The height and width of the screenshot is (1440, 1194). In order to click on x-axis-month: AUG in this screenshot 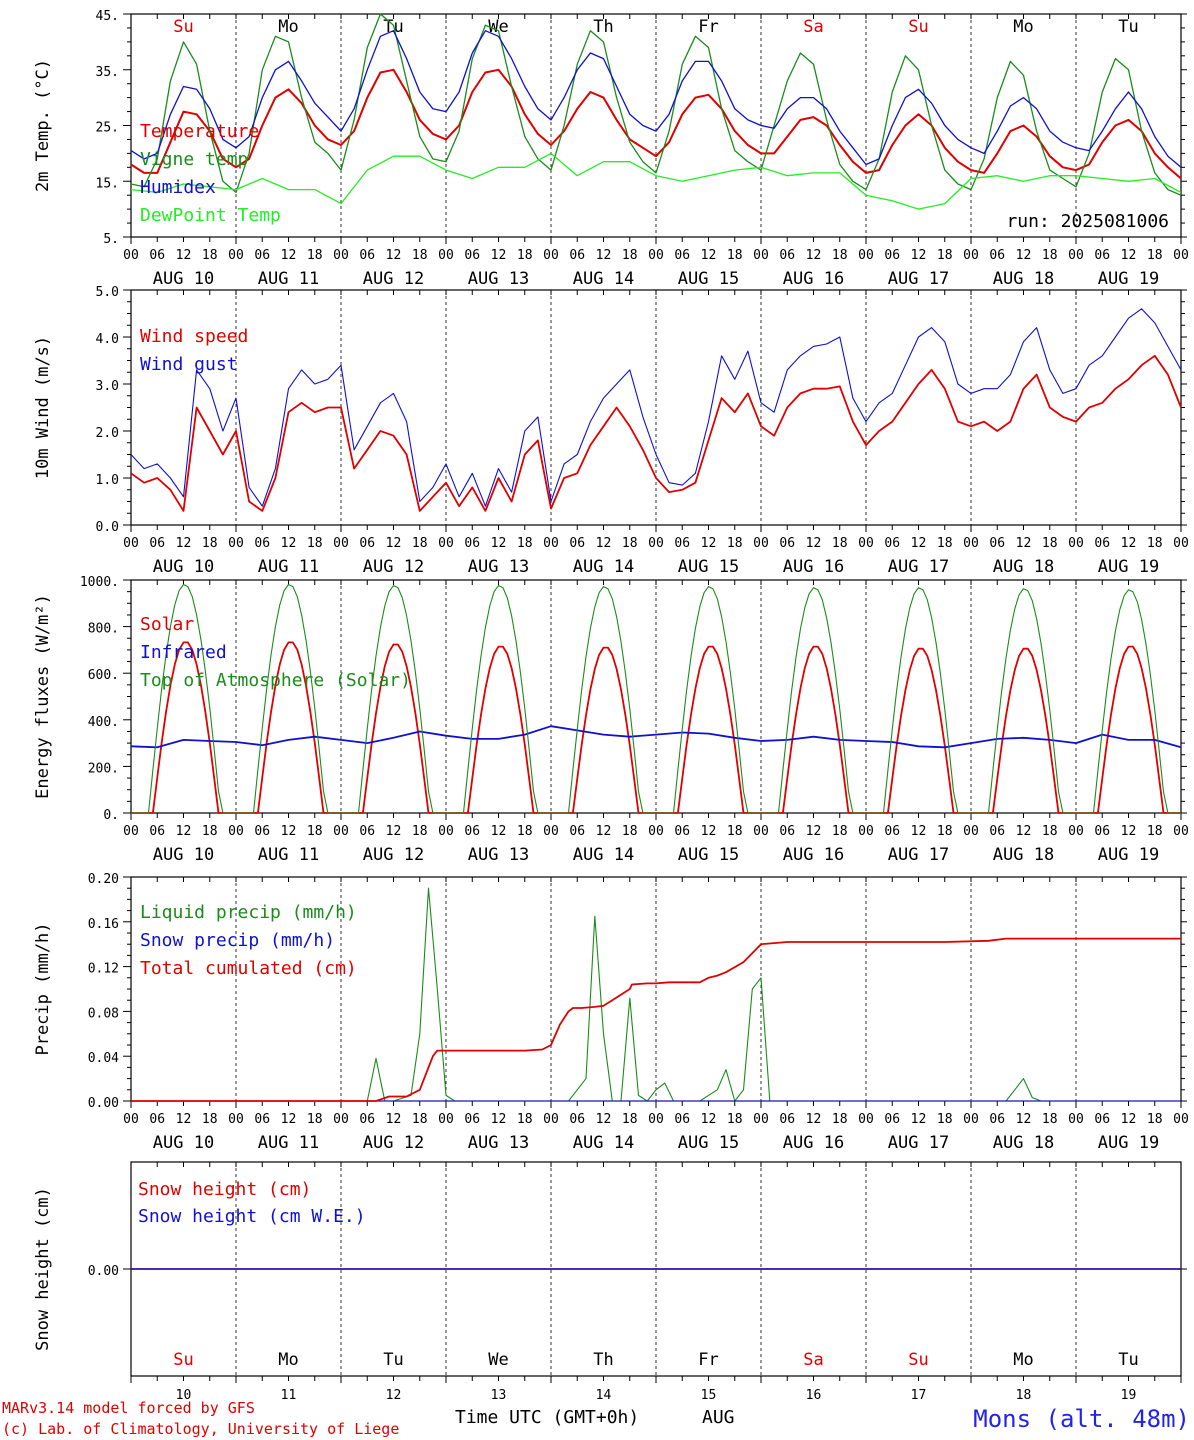, I will do `click(718, 1417)`.